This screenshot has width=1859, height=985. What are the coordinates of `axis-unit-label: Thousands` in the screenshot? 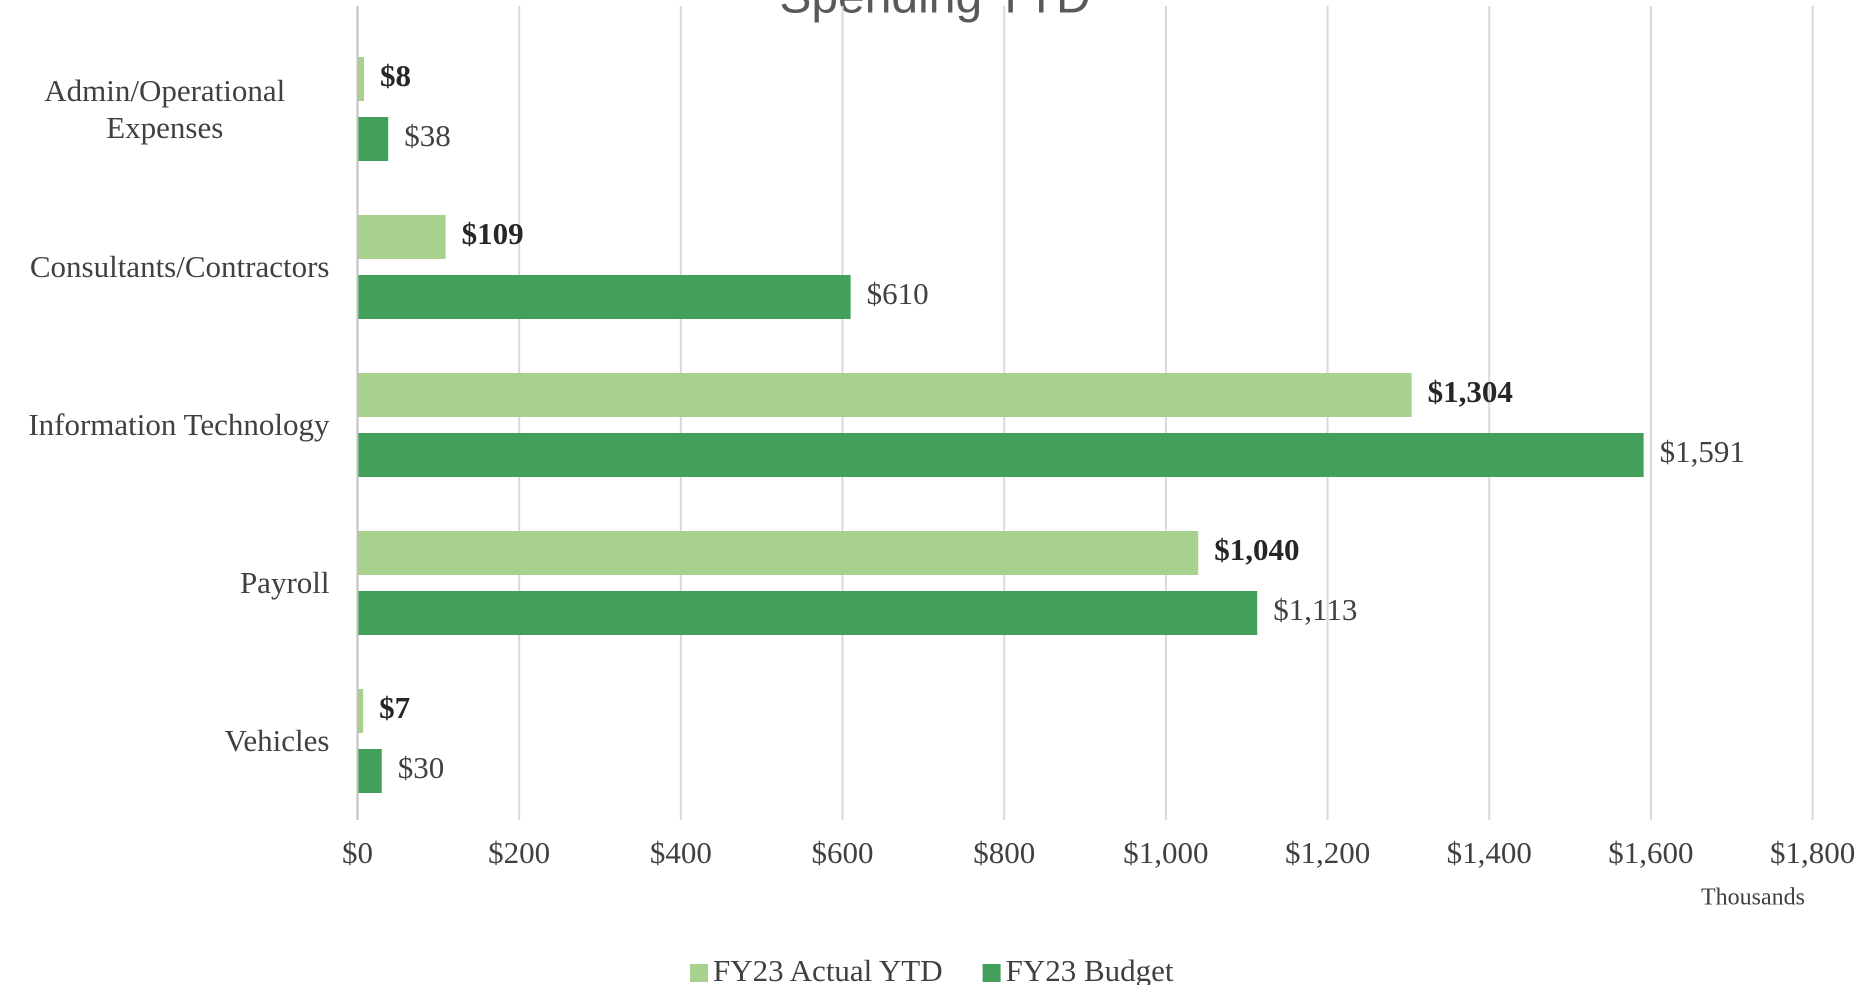 It's located at (1753, 898).